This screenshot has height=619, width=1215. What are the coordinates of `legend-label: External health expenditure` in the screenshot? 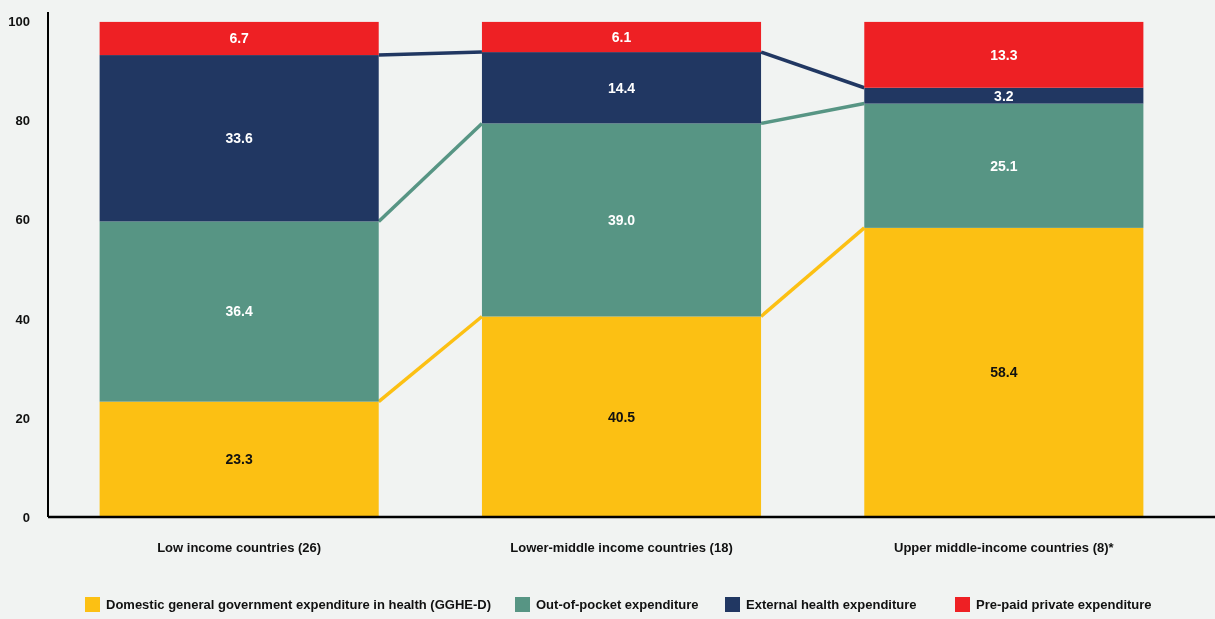 It's located at (831, 604).